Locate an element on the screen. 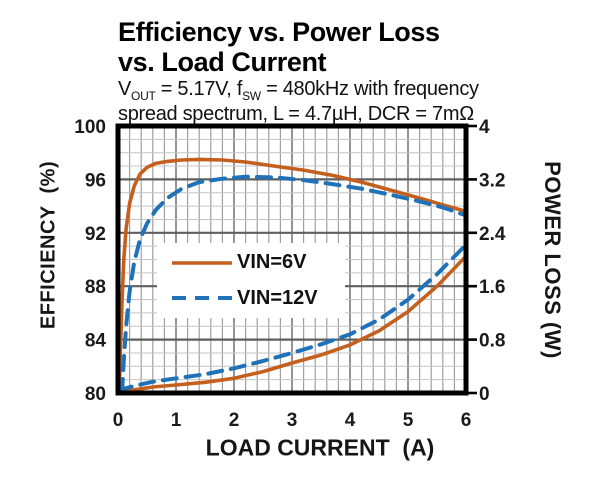  x-axis-label: LOAD CURRENT (A) is located at coordinates (320, 447).